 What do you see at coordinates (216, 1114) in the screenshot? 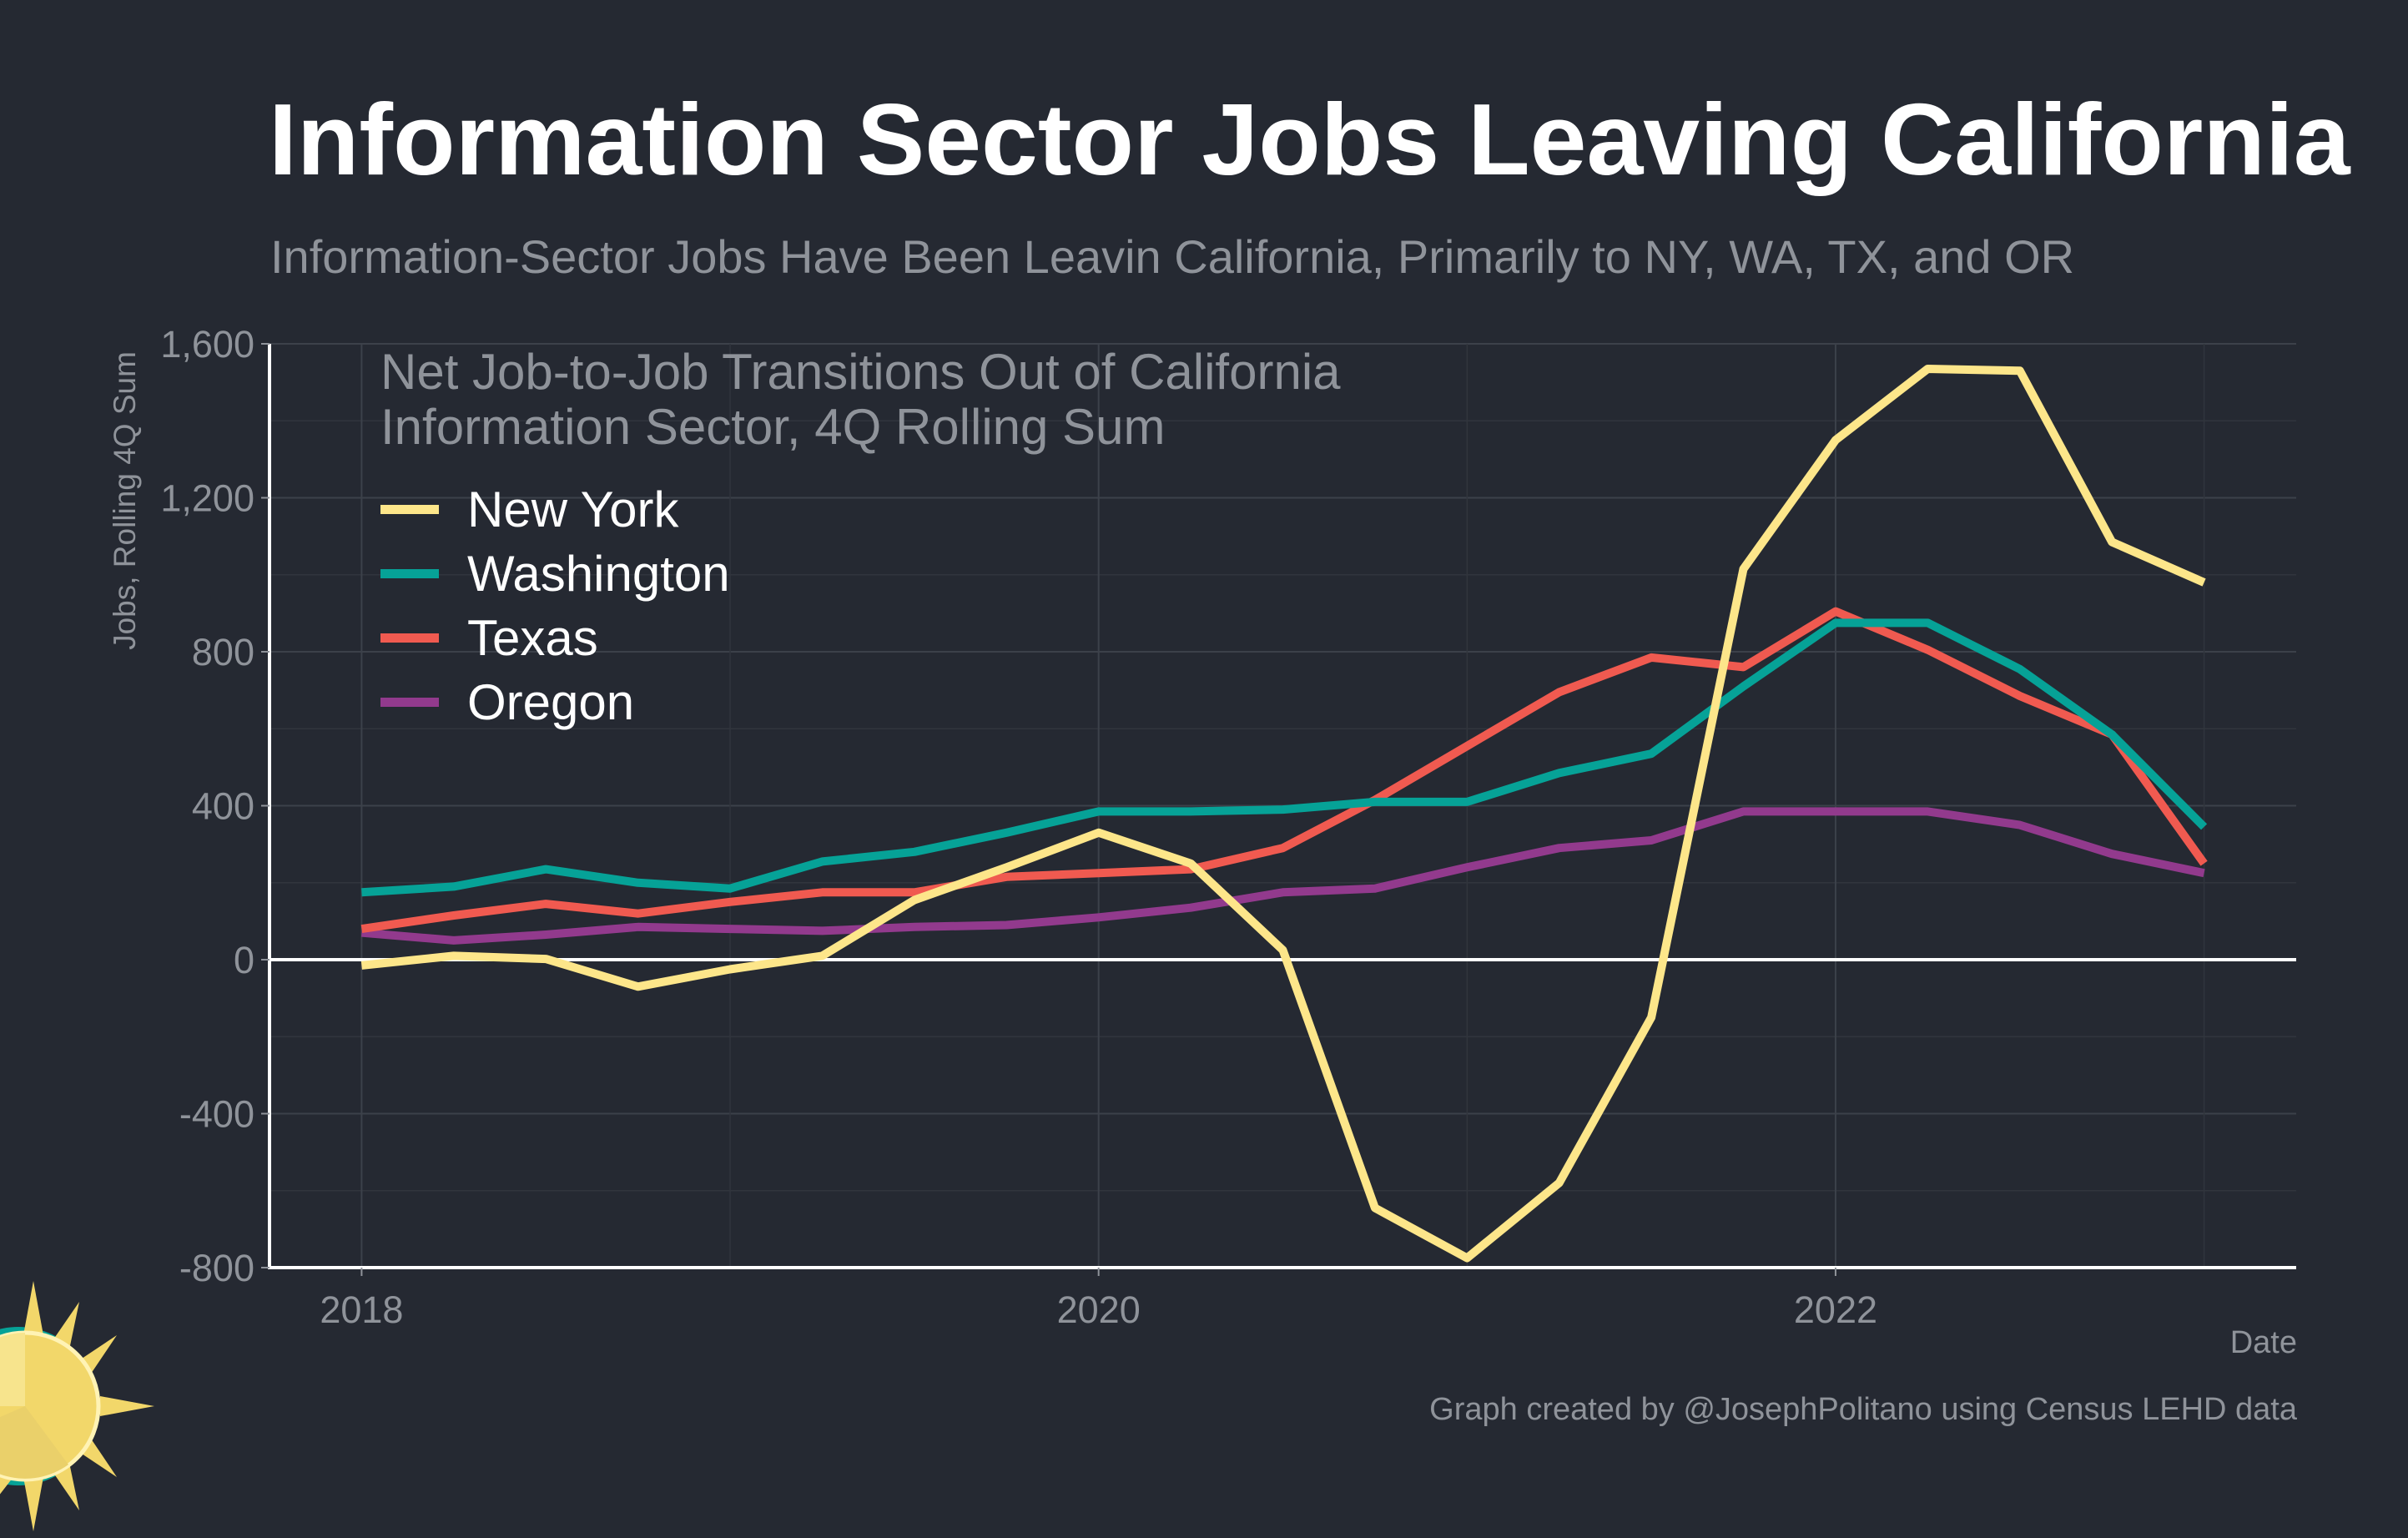
I see `y-tick-label: -400` at bounding box center [216, 1114].